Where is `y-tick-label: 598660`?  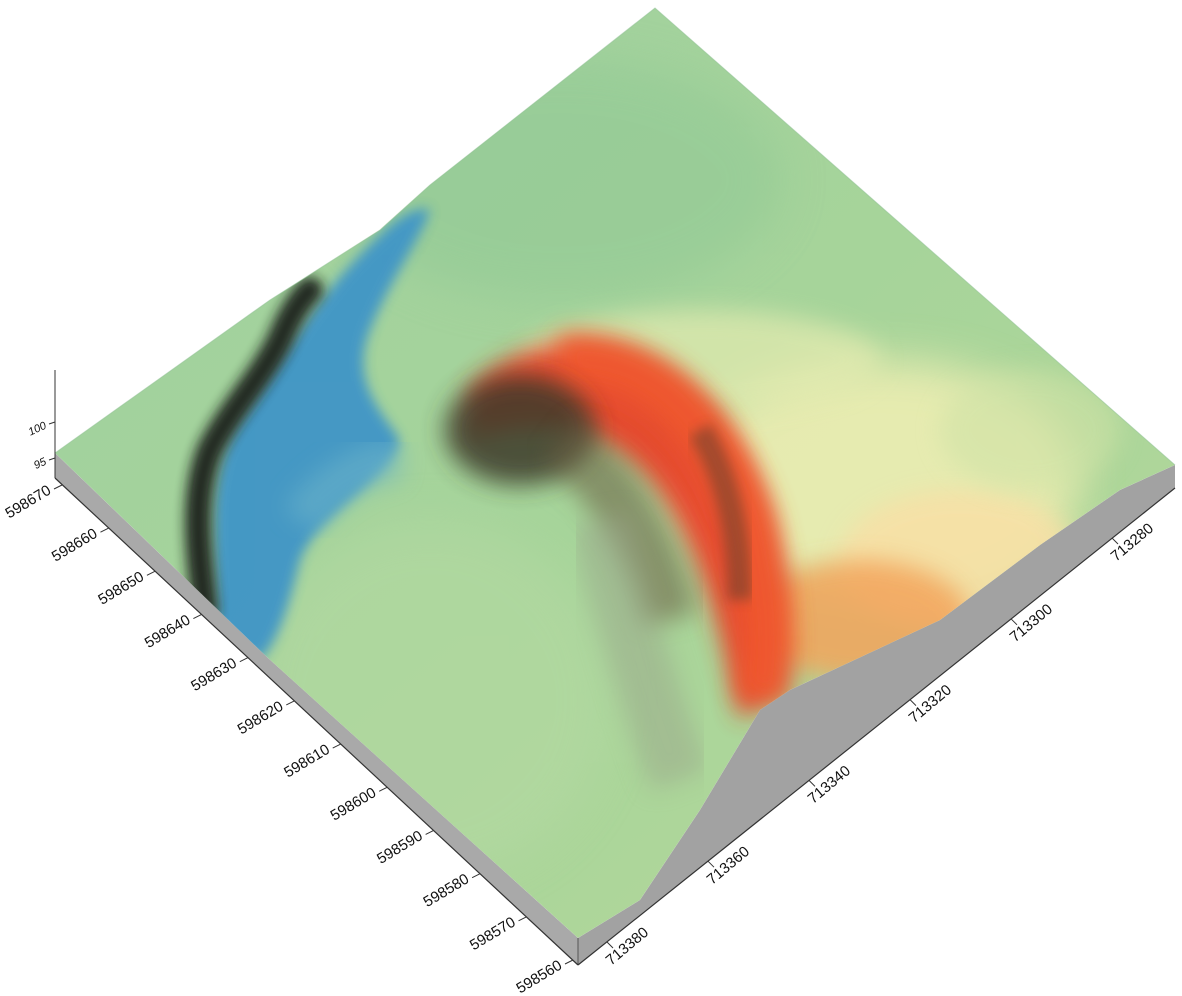
y-tick-label: 598660 is located at coordinates (75, 545).